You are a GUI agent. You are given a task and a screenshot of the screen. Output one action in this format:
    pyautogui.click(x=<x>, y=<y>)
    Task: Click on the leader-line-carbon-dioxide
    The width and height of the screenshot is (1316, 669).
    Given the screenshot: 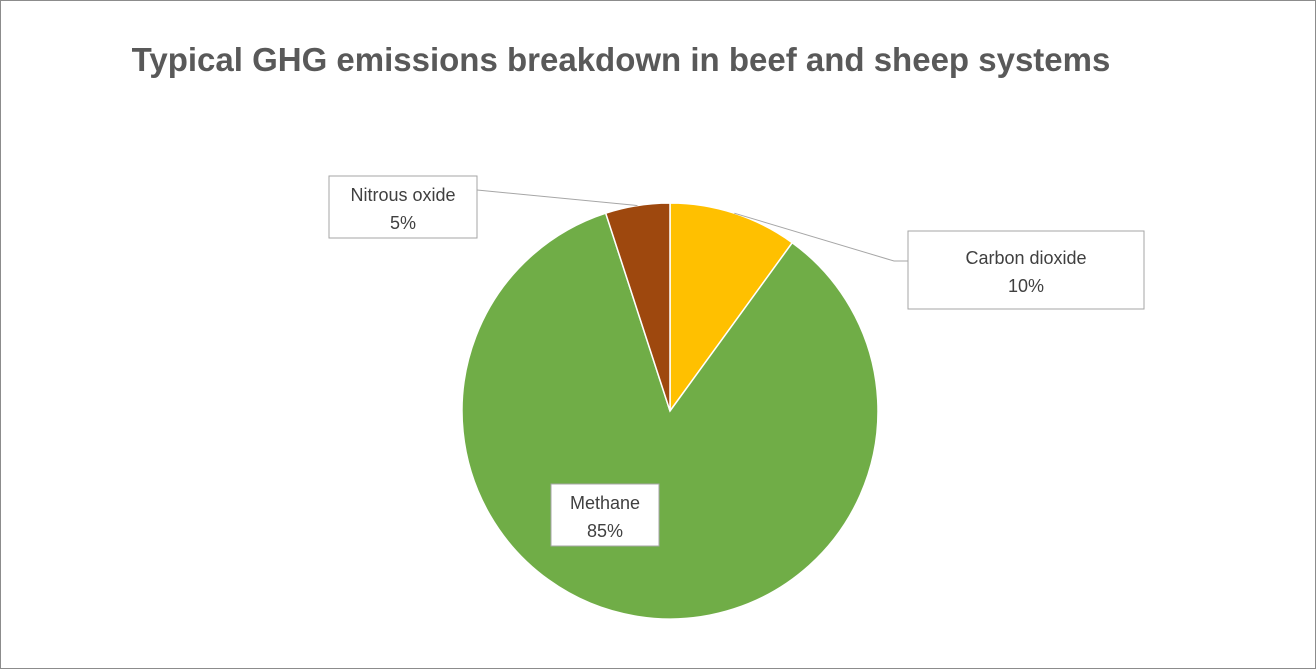 What is the action you would take?
    pyautogui.click(x=821, y=237)
    